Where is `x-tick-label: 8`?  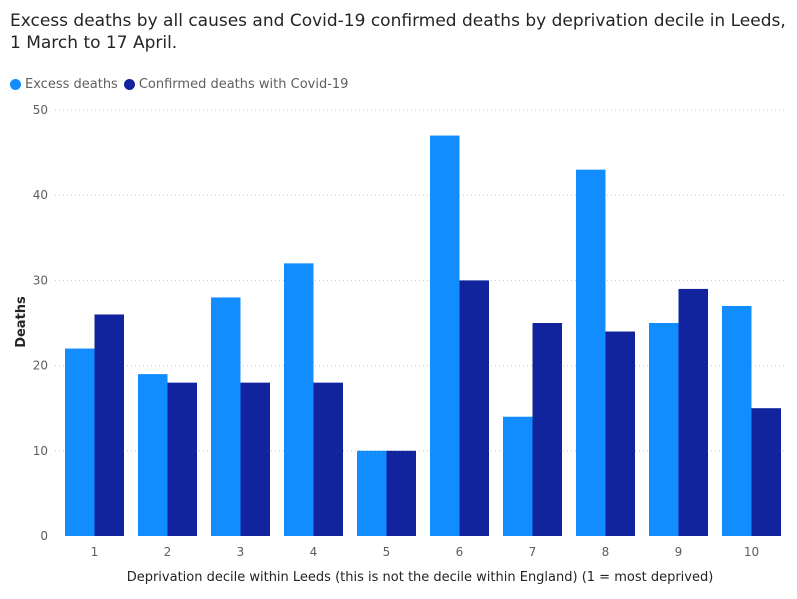 x-tick-label: 8 is located at coordinates (606, 552).